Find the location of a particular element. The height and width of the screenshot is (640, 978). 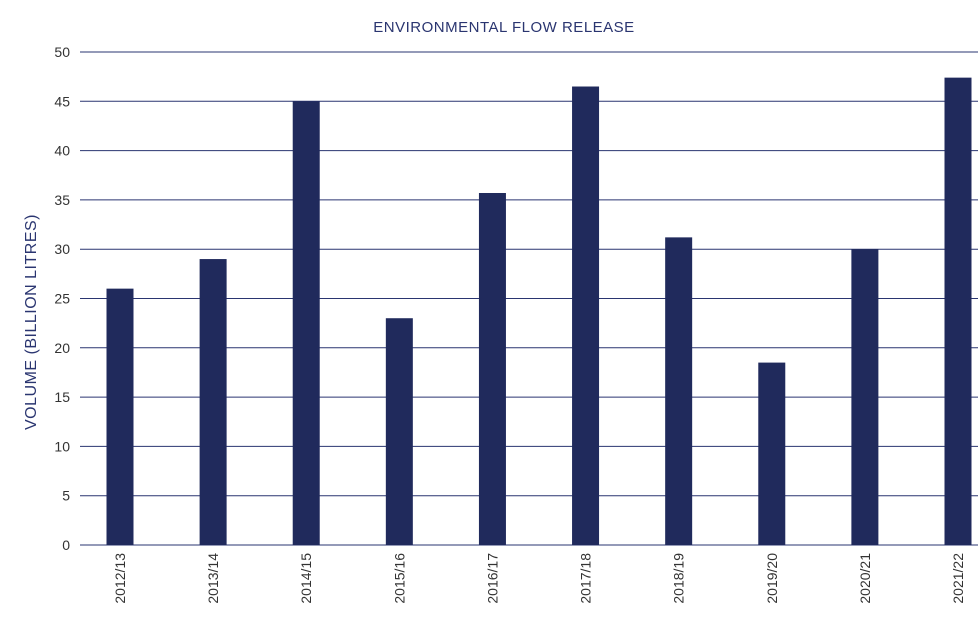

y-tick-labels: 0 5 10 15 20 25 30 35 40 45 50 is located at coordinates (62, 298).